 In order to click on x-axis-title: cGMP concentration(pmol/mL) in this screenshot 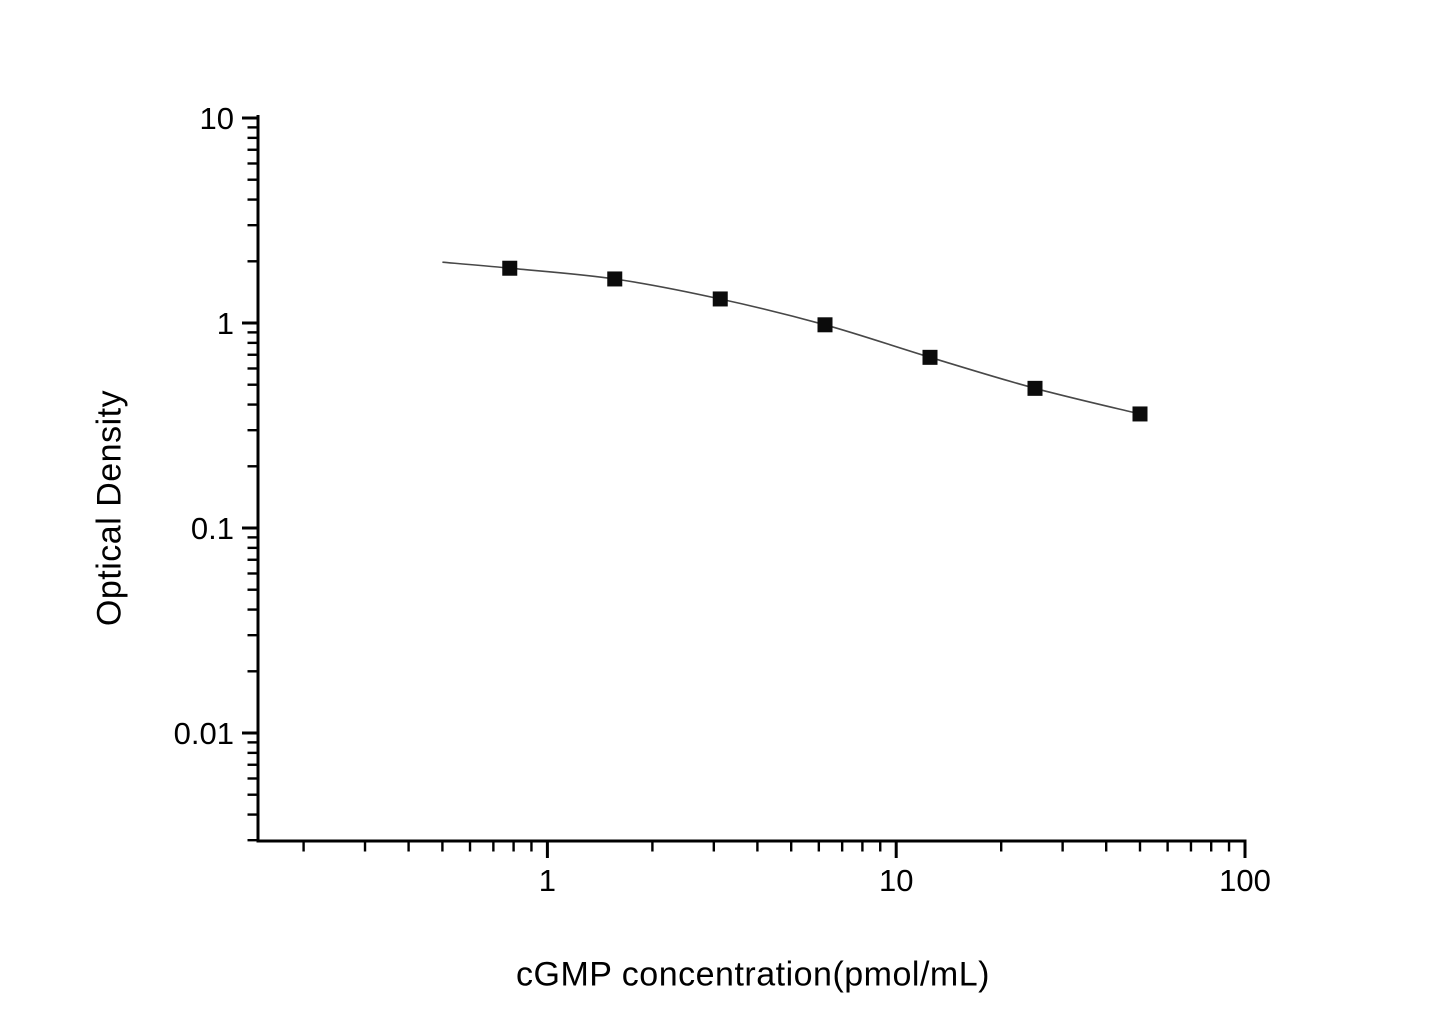, I will do `click(753, 974)`.